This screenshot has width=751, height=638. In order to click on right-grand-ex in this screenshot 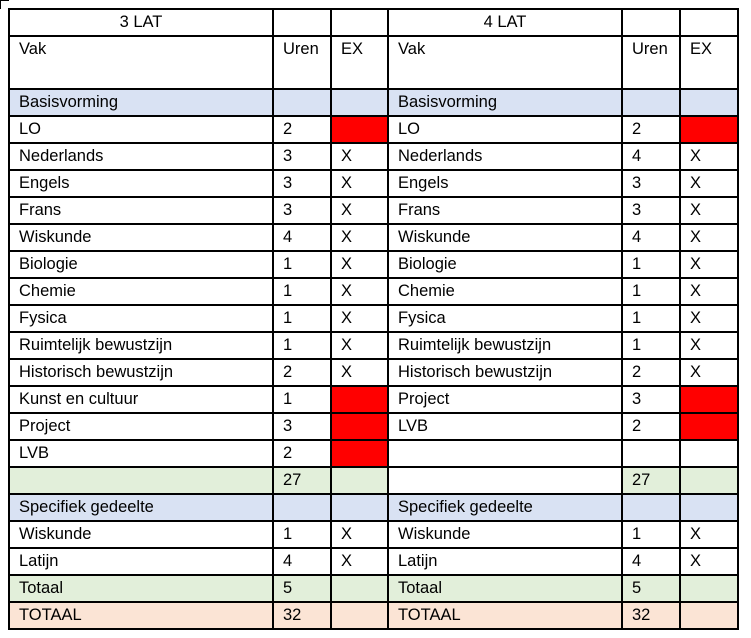, I will do `click(709, 615)`.